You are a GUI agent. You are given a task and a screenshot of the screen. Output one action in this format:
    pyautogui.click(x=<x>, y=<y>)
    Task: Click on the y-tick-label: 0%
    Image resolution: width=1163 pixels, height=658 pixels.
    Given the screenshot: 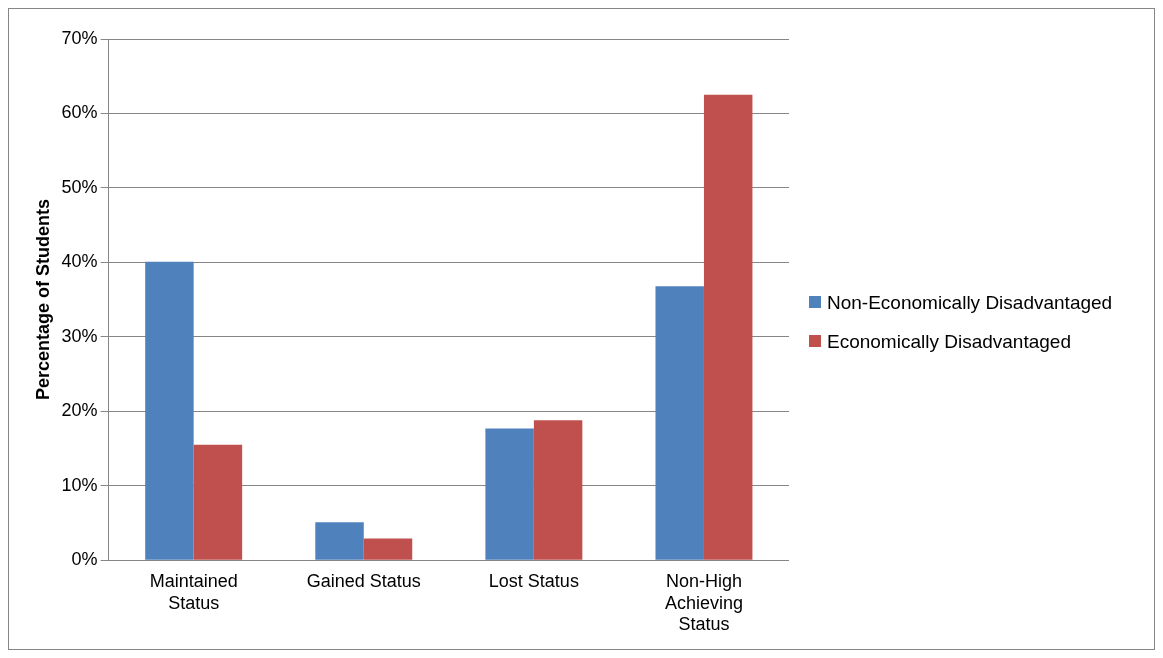 What is the action you would take?
    pyautogui.click(x=84, y=559)
    